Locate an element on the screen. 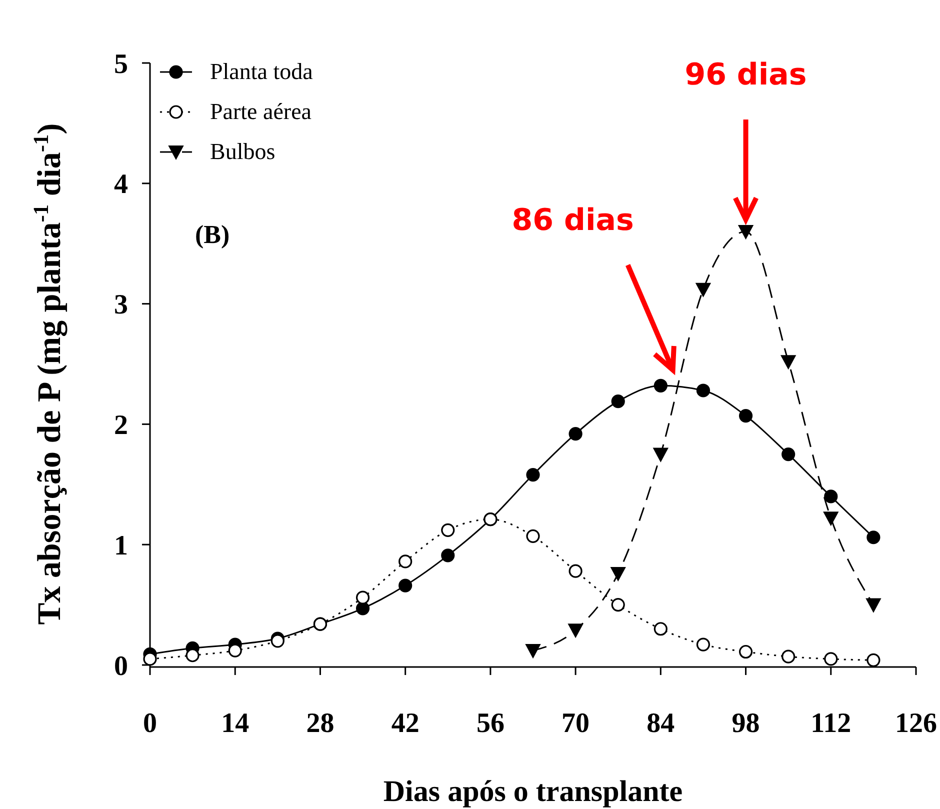  annotation: 96 dias is located at coordinates (745, 75).